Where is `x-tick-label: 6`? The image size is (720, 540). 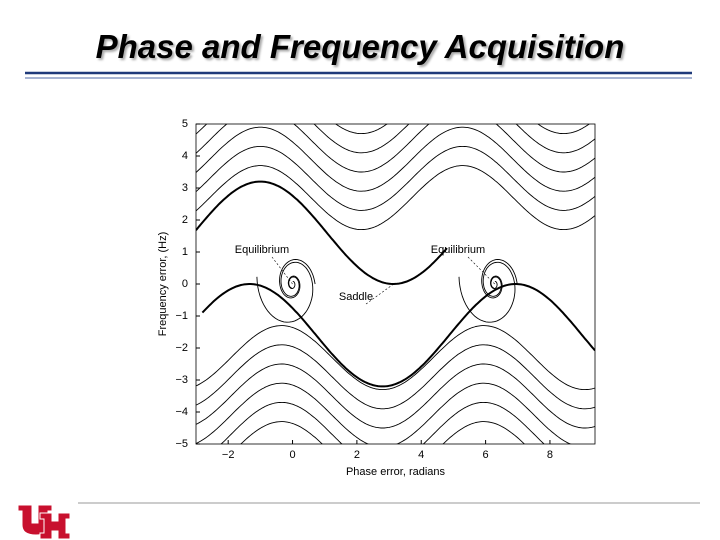 x-tick-label: 6 is located at coordinates (486, 455).